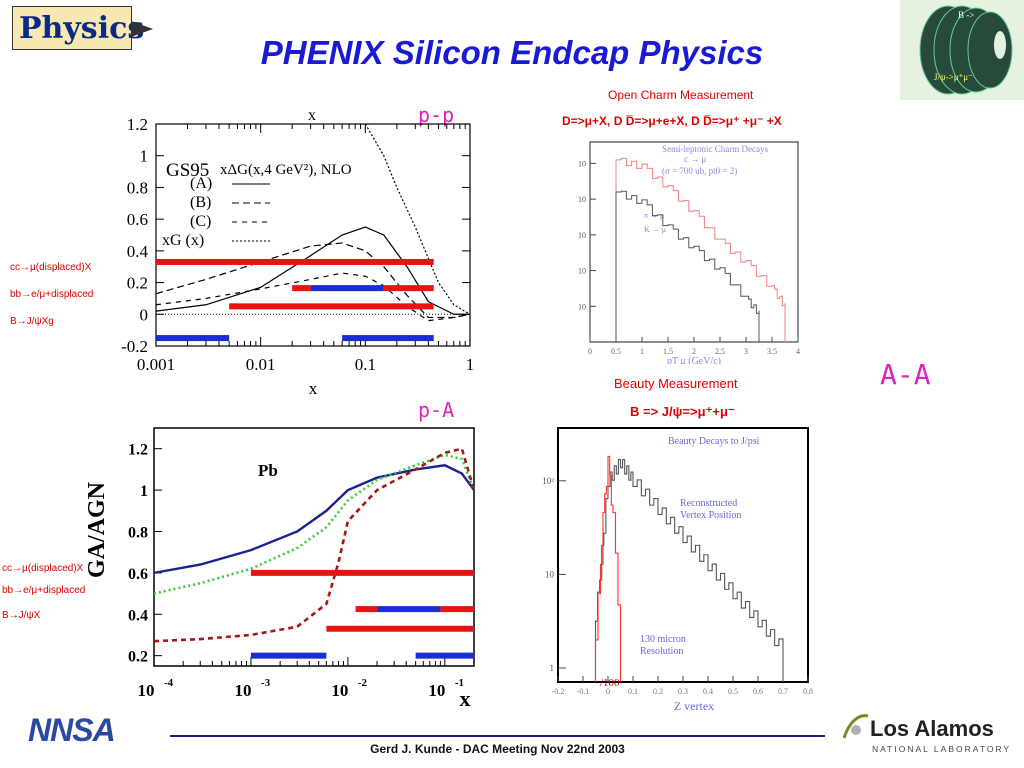  What do you see at coordinates (733, 691) in the screenshot?
I see `x-tick-label: 0.5` at bounding box center [733, 691].